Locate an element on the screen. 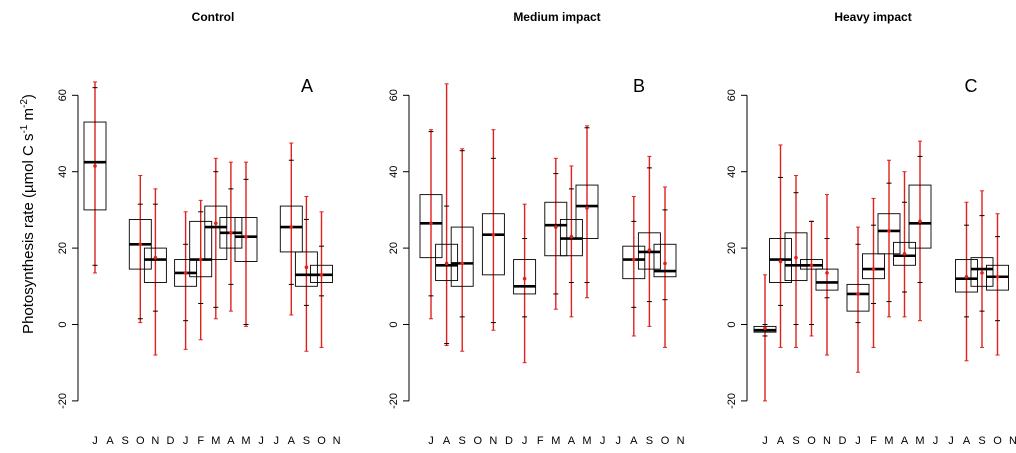  panel-letter: B is located at coordinates (639, 86).